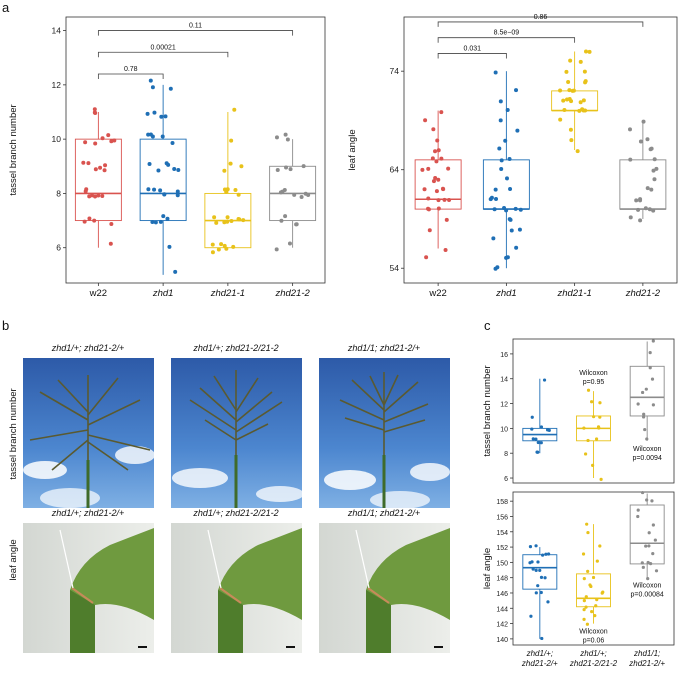 This screenshot has width=685, height=674. I want to click on y-tick-label: 158, so click(502, 502).